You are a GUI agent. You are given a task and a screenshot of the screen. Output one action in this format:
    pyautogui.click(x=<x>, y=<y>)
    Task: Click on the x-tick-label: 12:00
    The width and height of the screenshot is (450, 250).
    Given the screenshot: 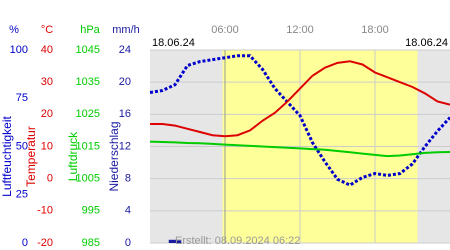 What is the action you would take?
    pyautogui.click(x=300, y=30)
    